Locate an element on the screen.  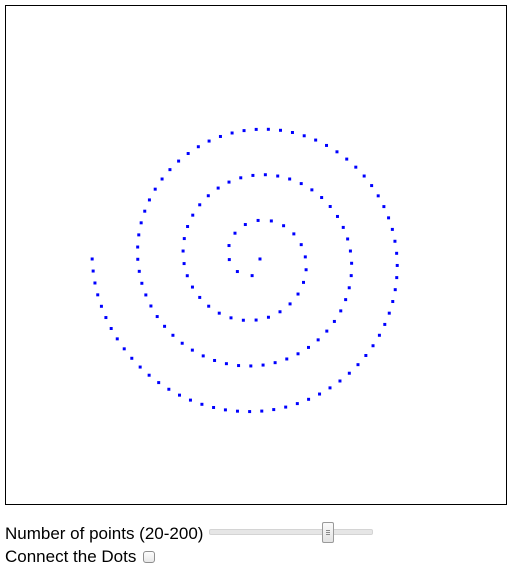
points-label: Number of points (20-200) is located at coordinates (104, 533).